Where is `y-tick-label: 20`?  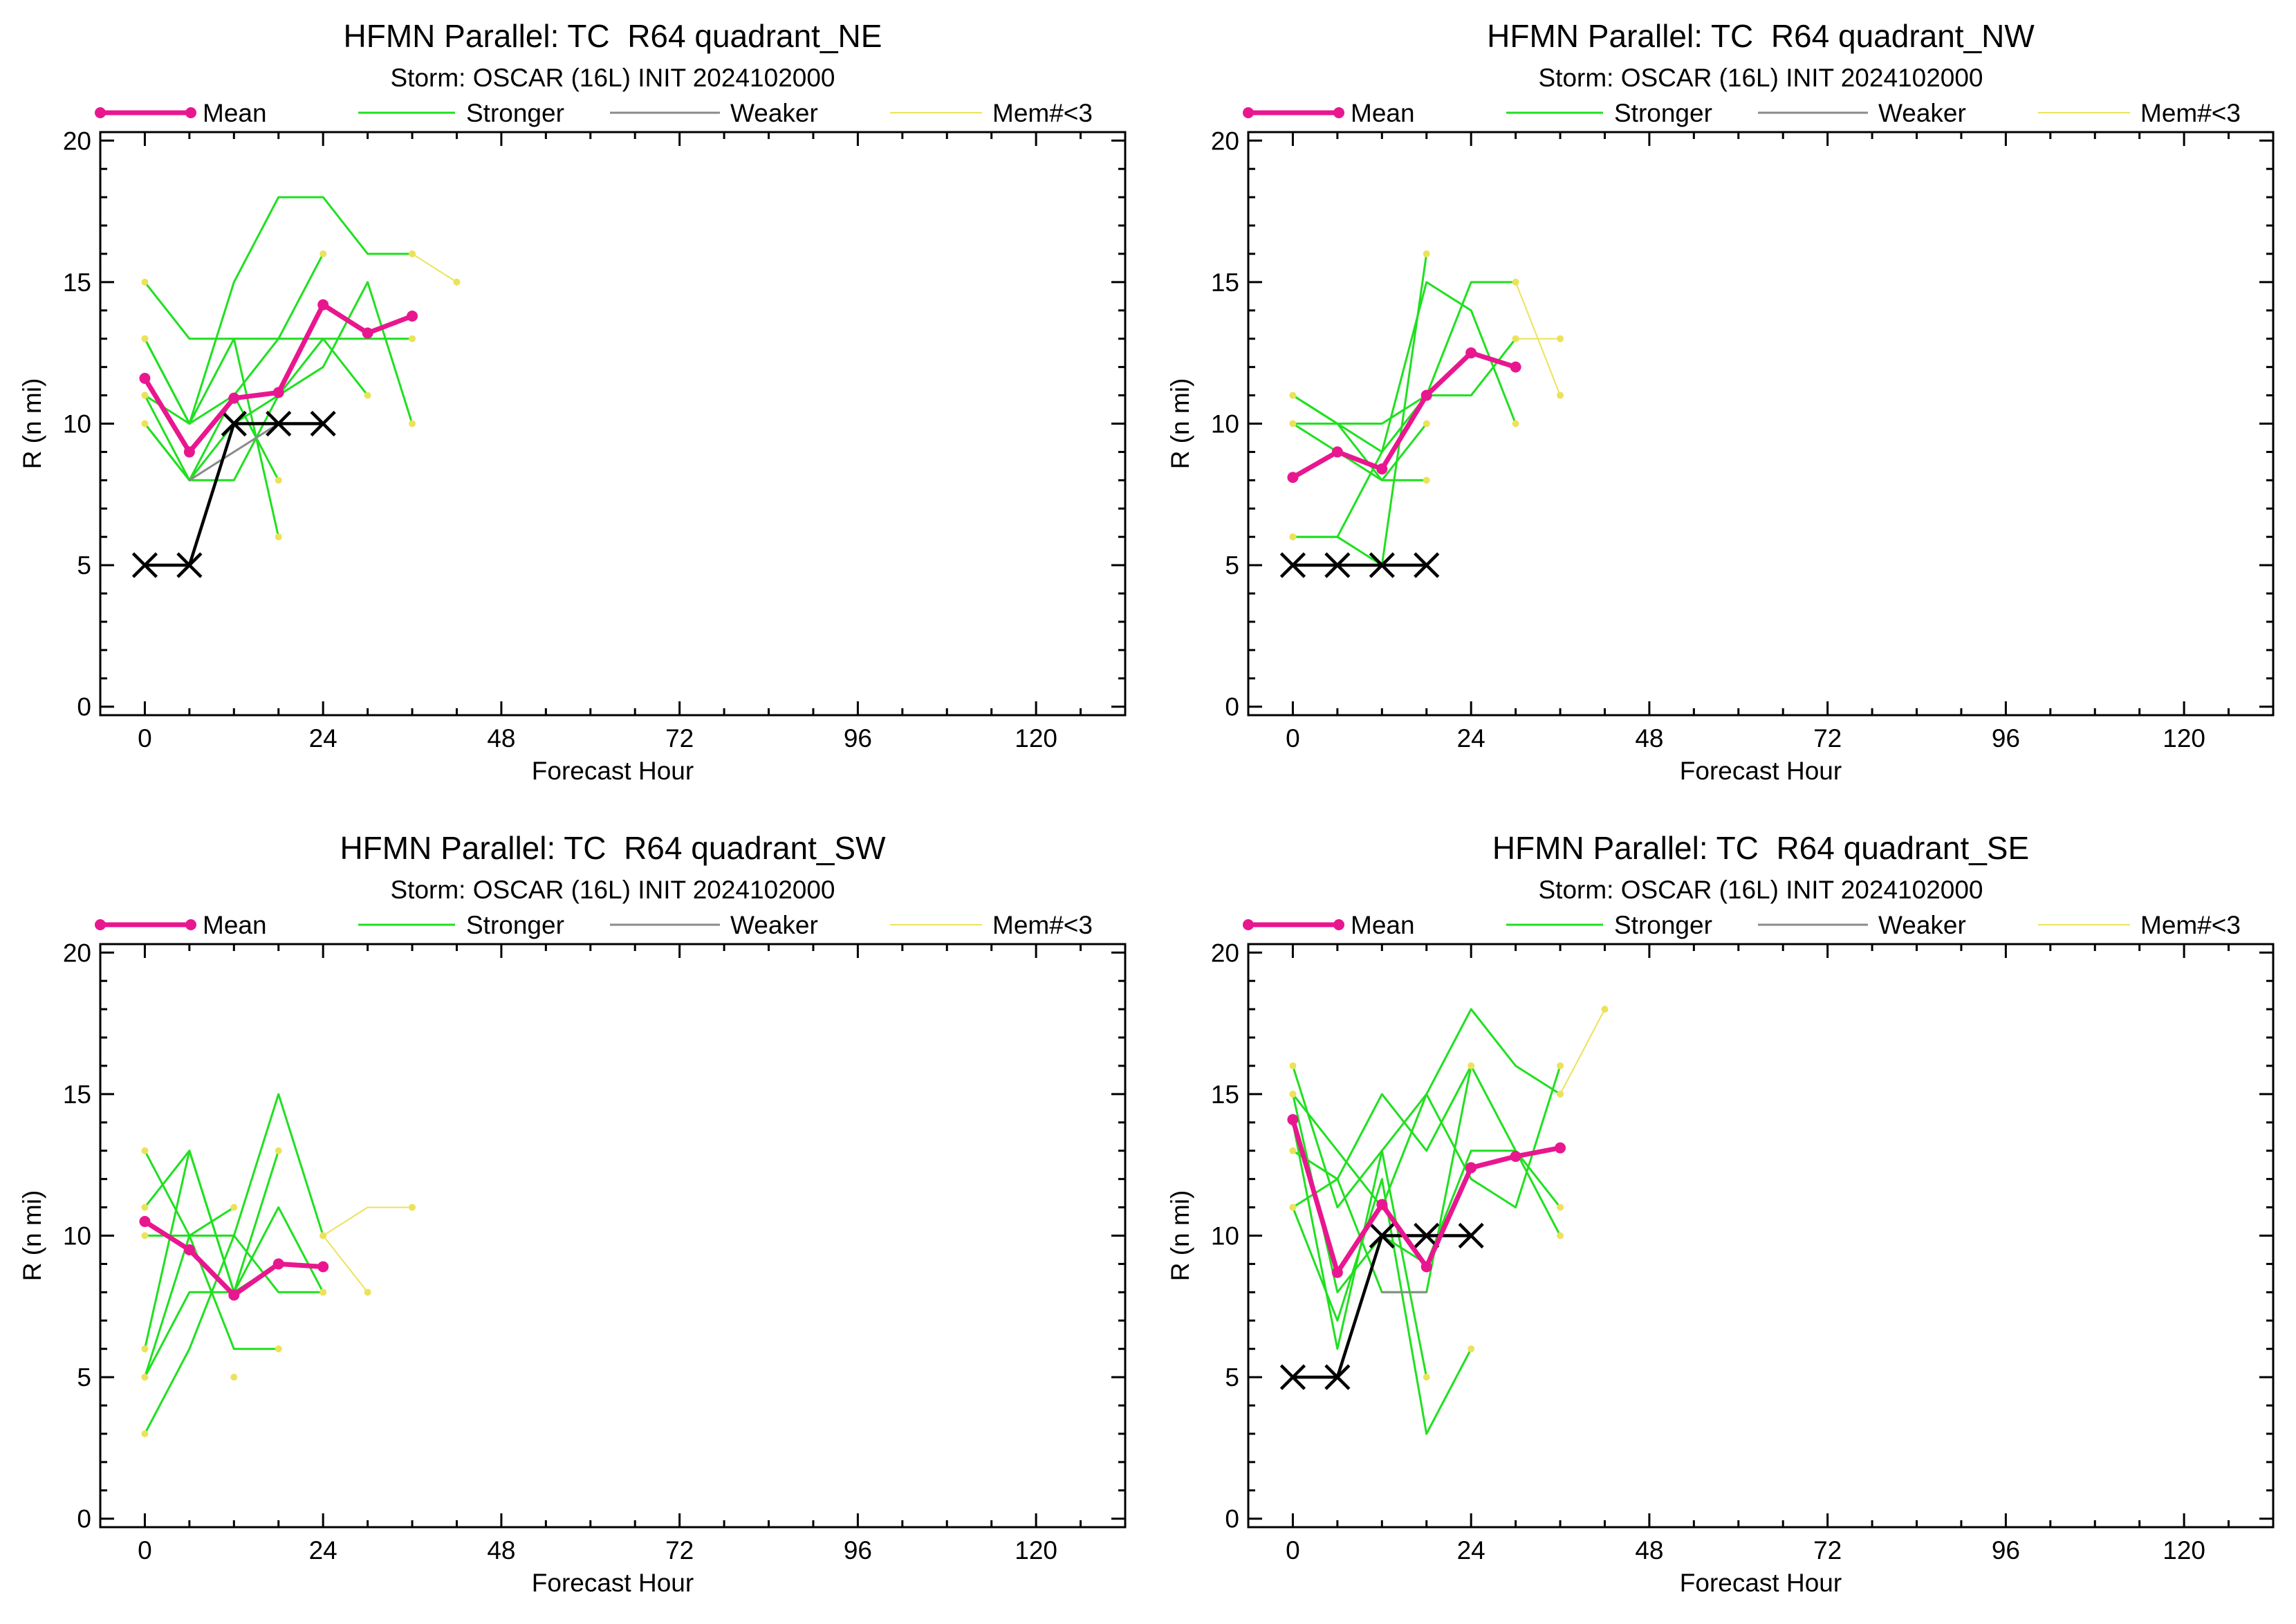 y-tick-label: 20 is located at coordinates (77, 953).